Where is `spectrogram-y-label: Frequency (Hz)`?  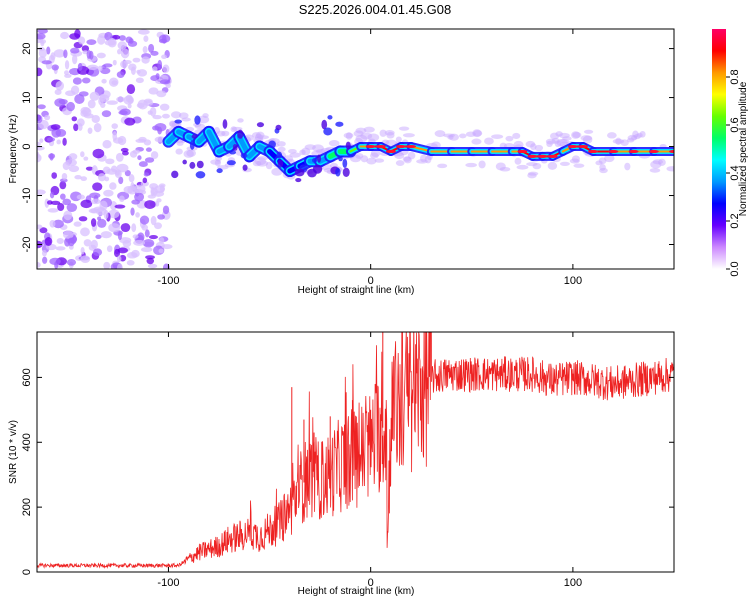 spectrogram-y-label: Frequency (Hz) is located at coordinates (13, 149).